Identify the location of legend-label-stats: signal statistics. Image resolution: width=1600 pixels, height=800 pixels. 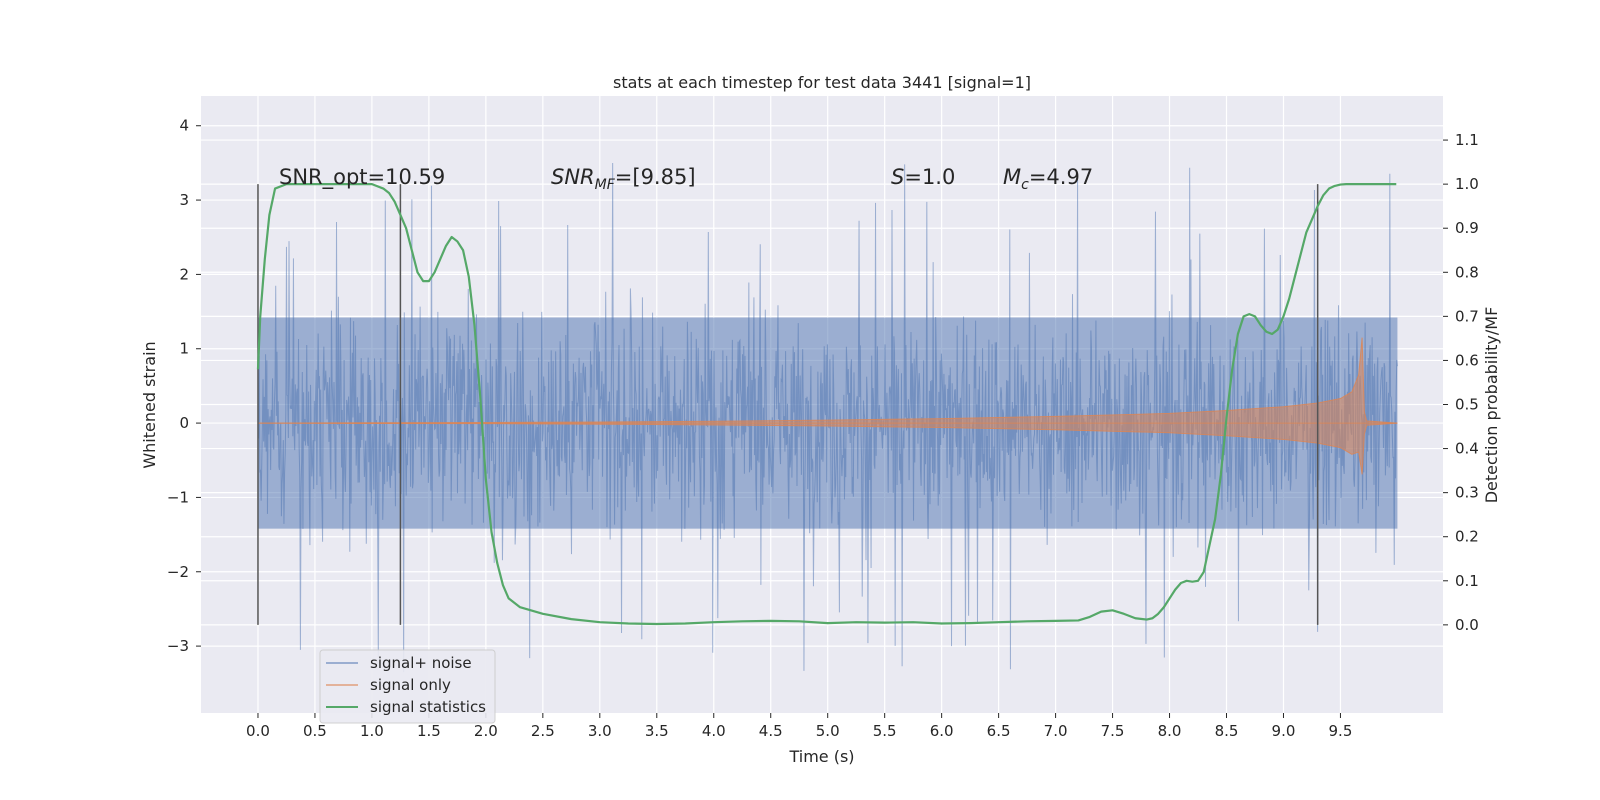
(428, 707).